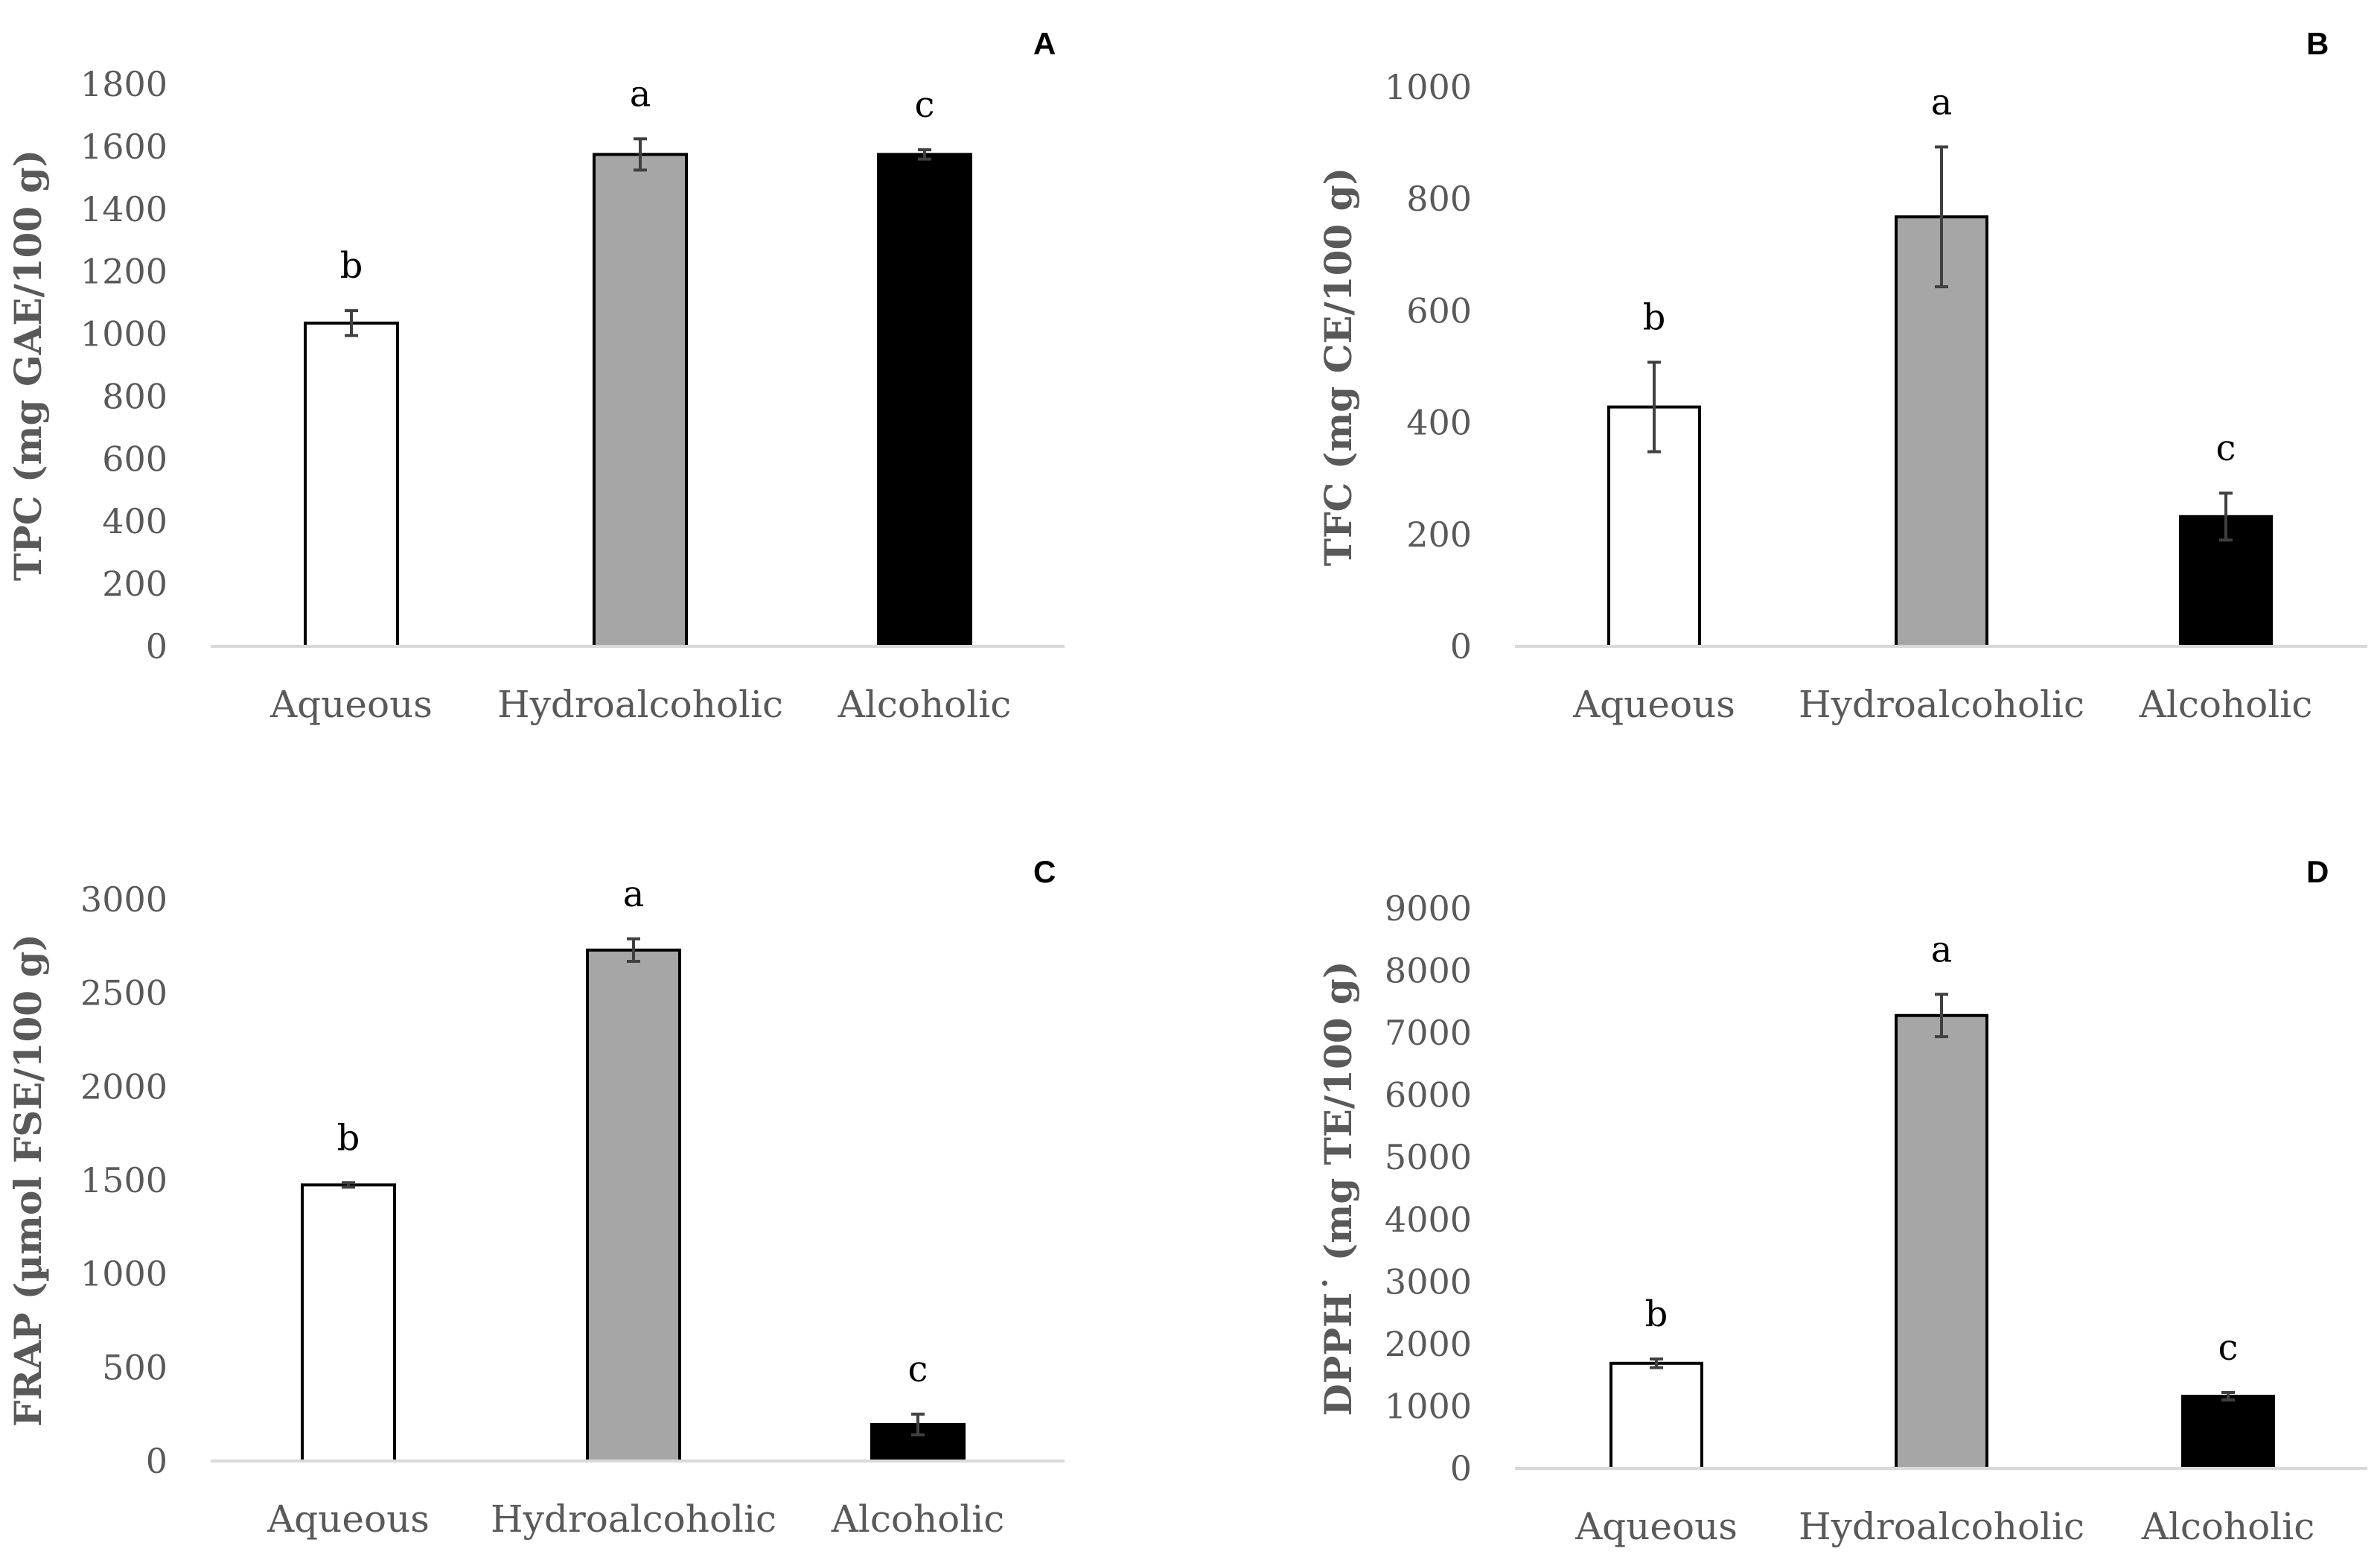 The width and height of the screenshot is (2380, 1566). I want to click on panel-c-ytick-label: 2000, so click(124, 1086).